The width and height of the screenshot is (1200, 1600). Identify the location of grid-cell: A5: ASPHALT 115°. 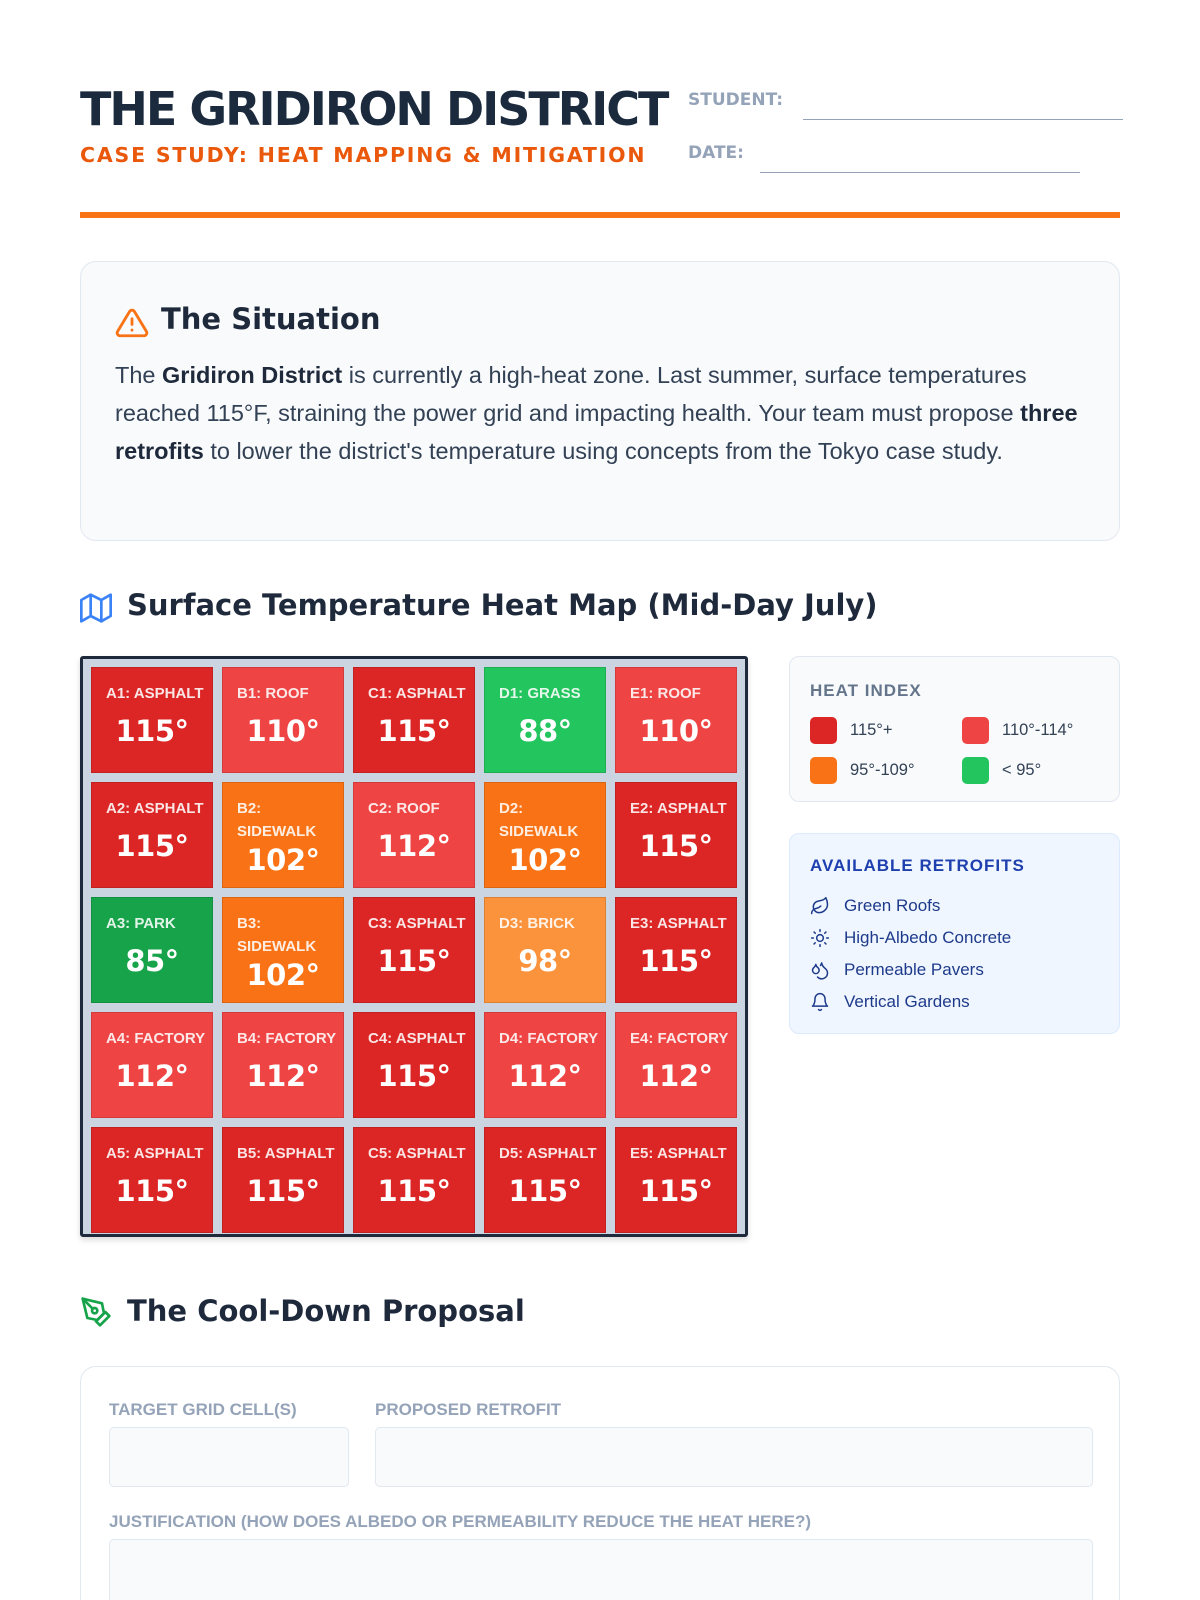
(152, 1180).